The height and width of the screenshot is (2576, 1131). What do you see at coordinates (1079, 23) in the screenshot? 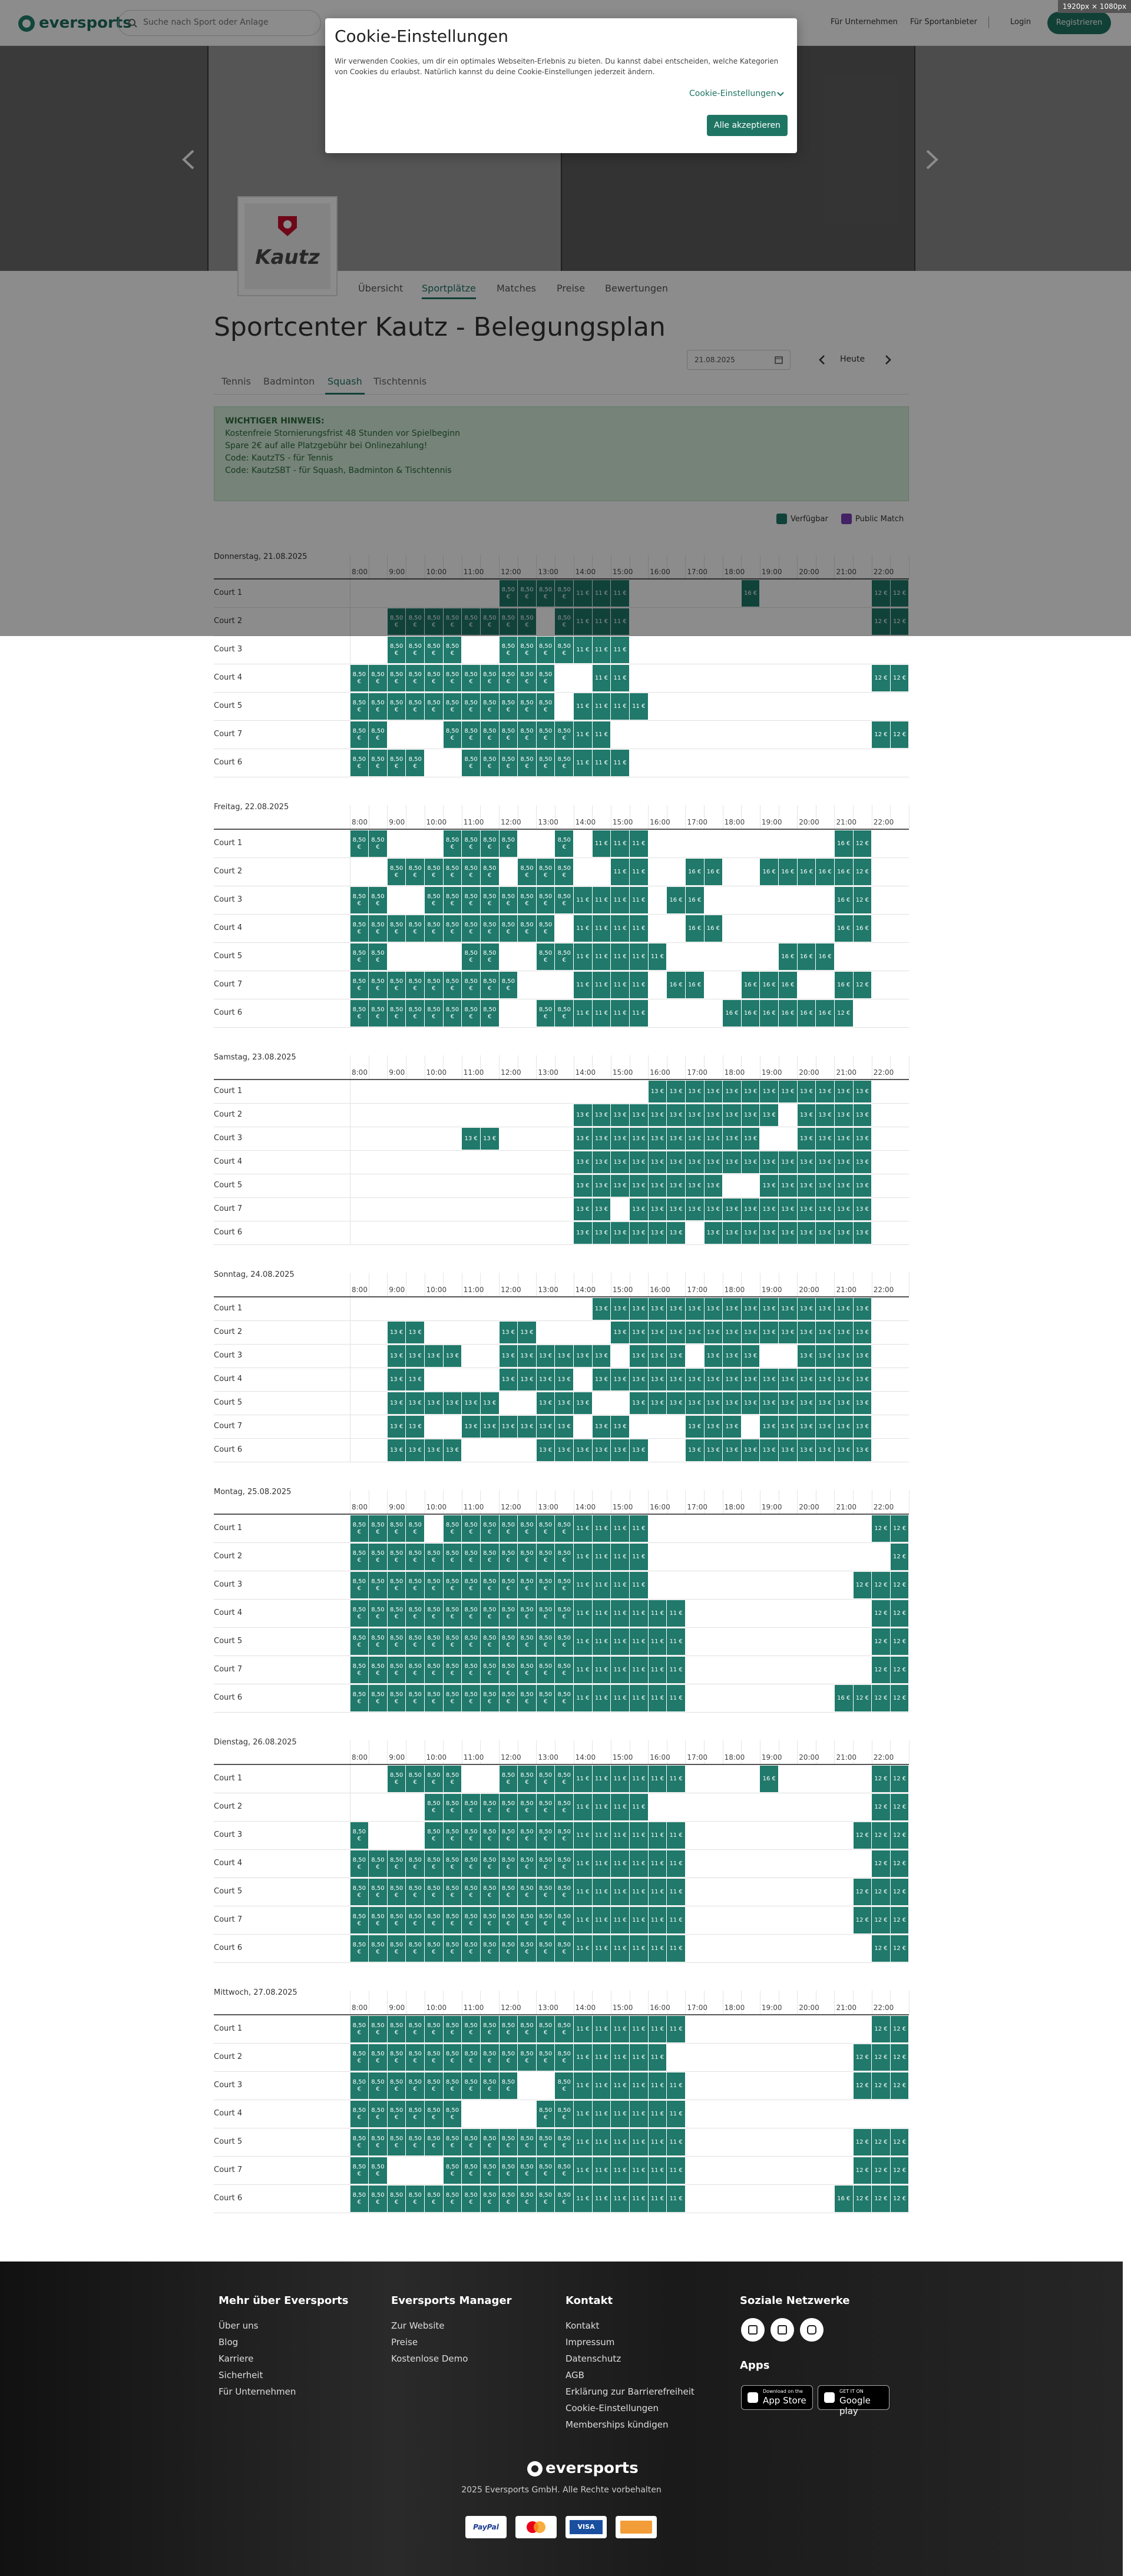
I see `register-button: Registrieren` at bounding box center [1079, 23].